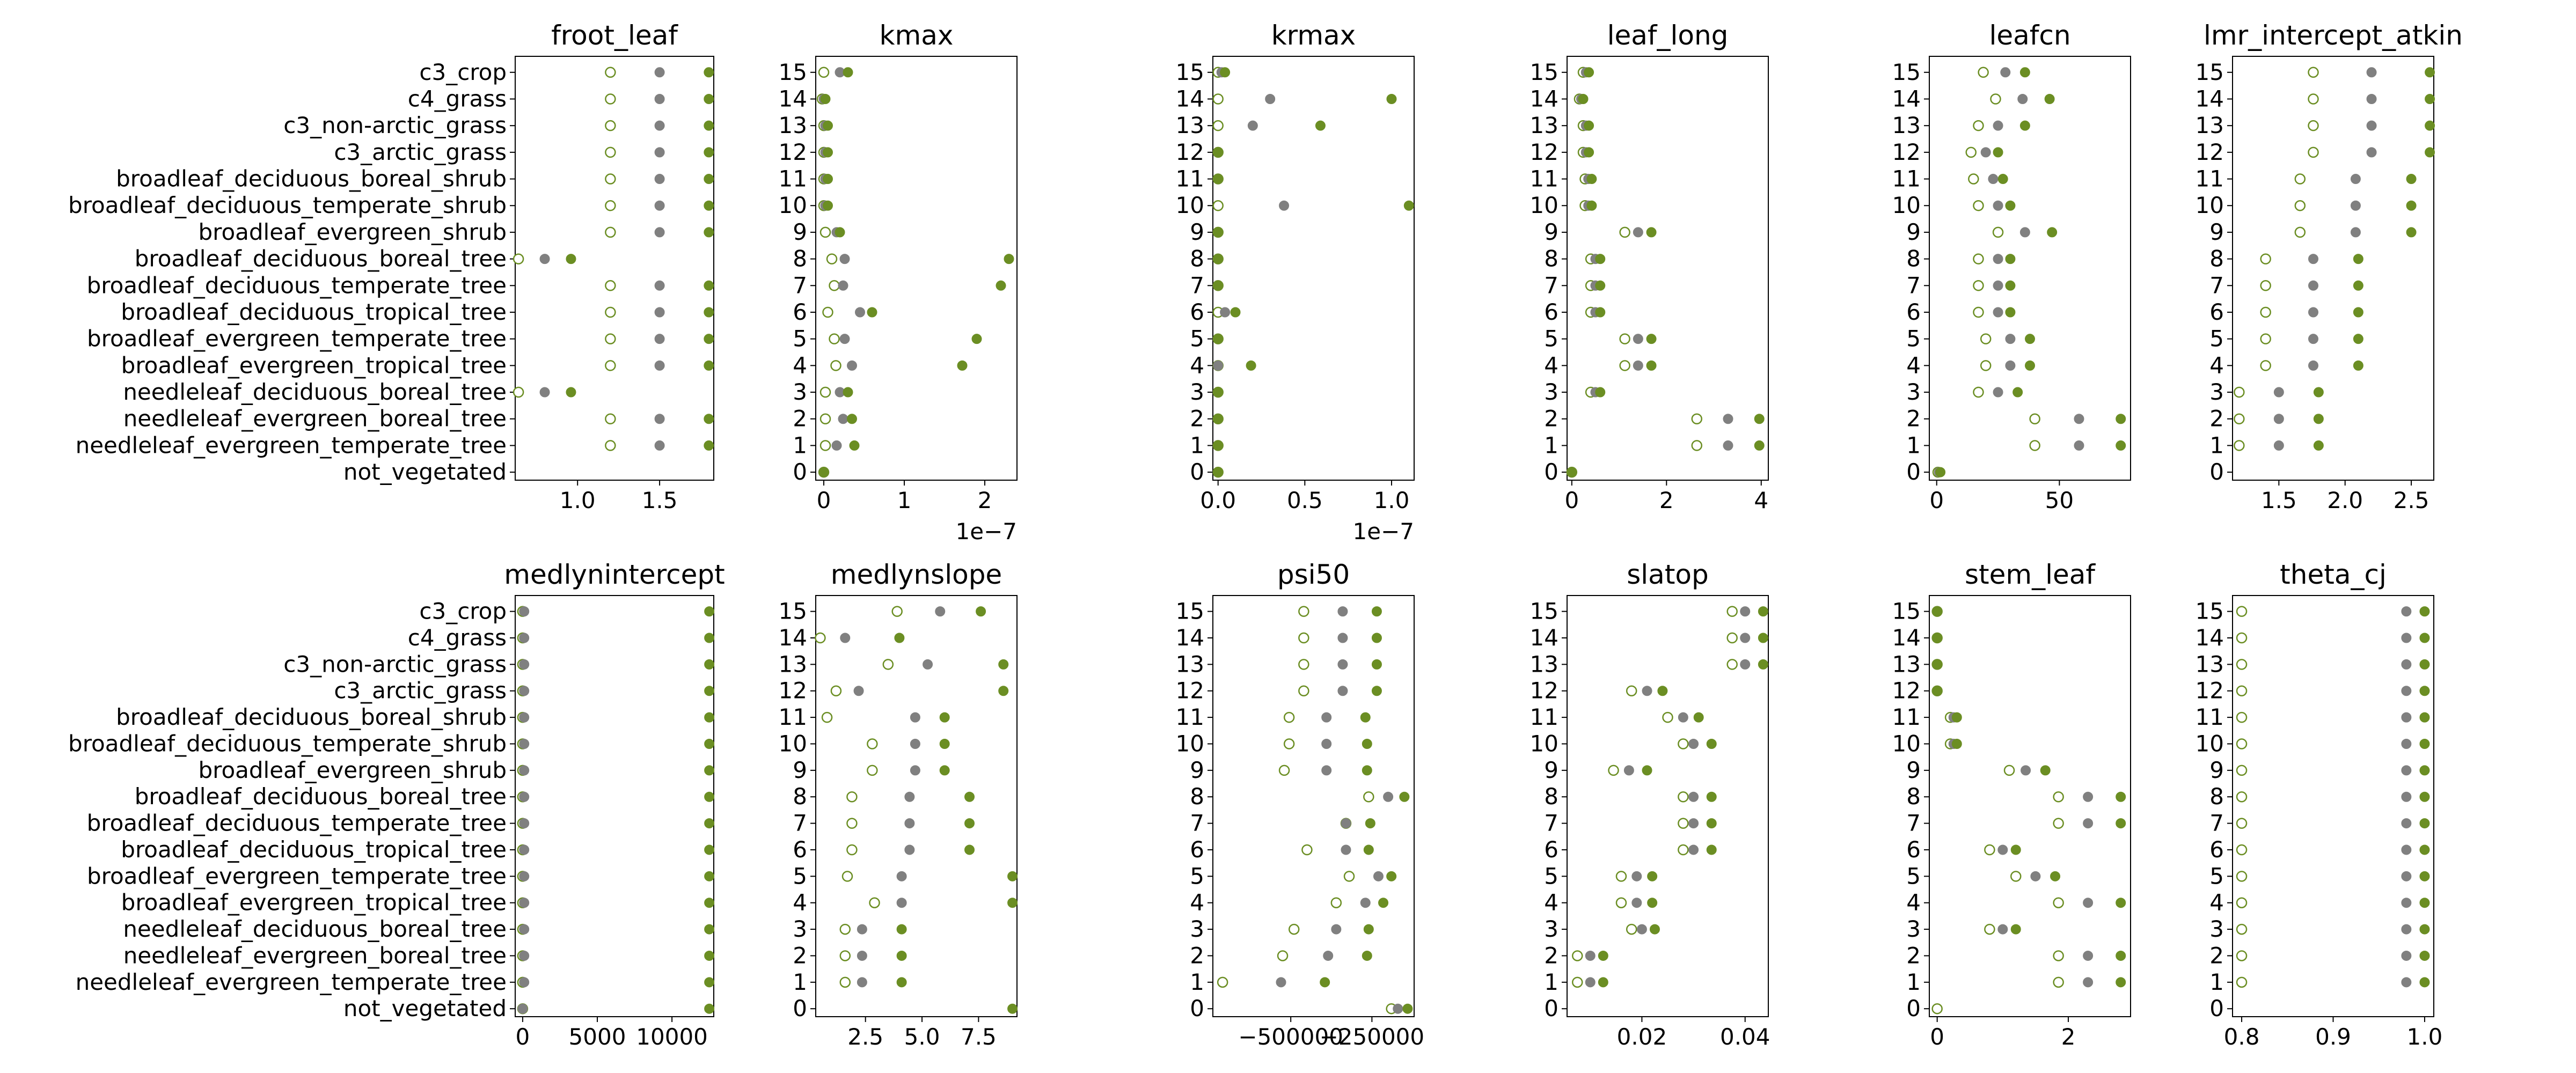  What do you see at coordinates (1197, 472) in the screenshot?
I see `y-tick-label: 0` at bounding box center [1197, 472].